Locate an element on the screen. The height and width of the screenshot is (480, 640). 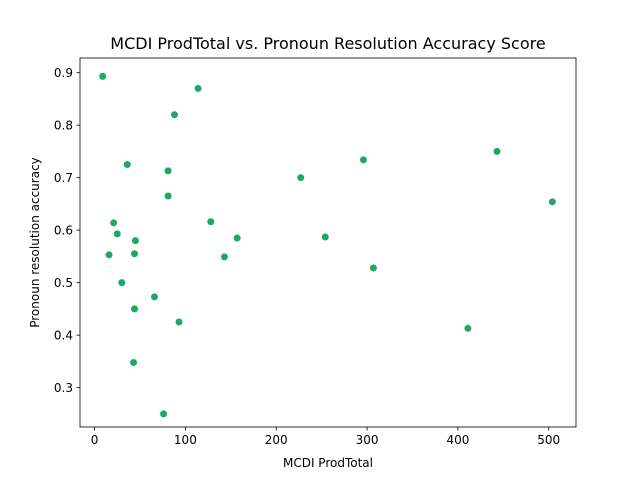
x-axis-label: MCDI ProdTotal is located at coordinates (328, 463).